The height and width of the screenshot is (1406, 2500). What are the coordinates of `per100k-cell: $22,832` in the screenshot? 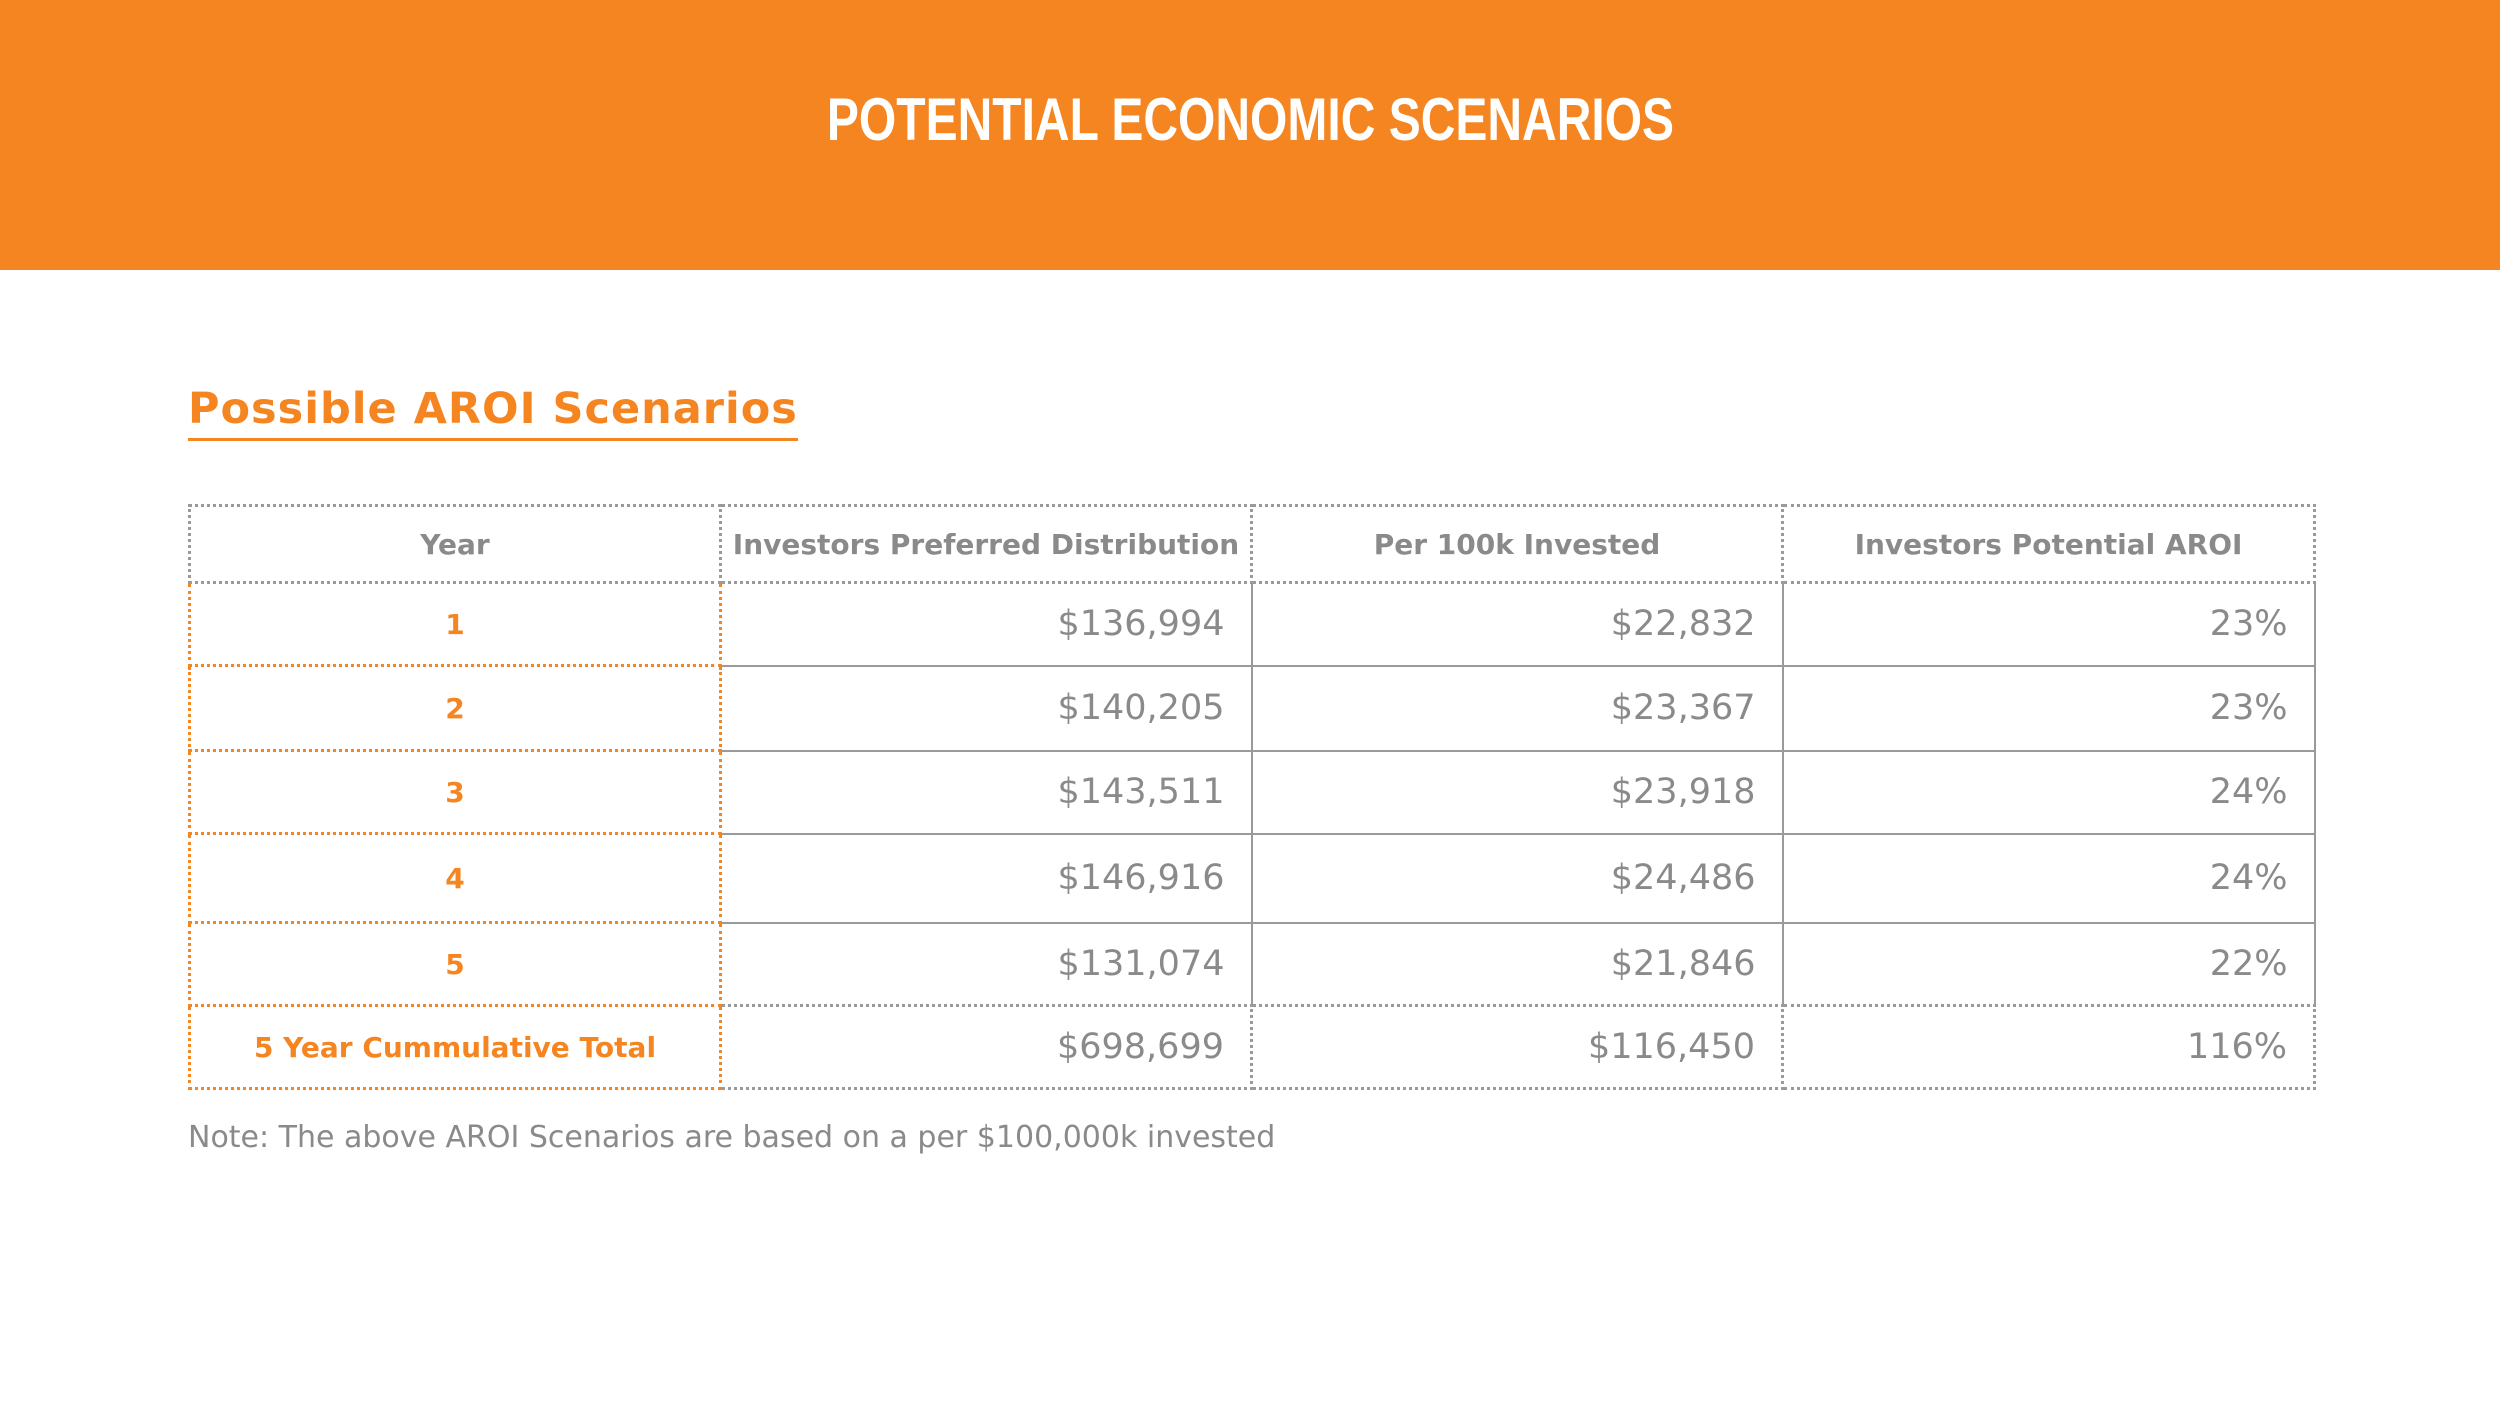 It's located at (1517, 624).